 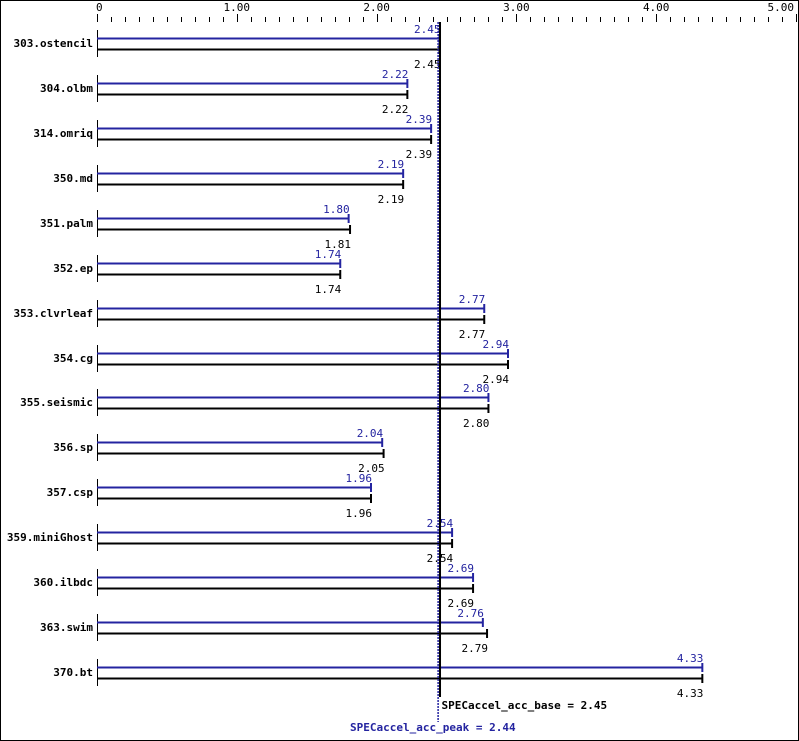 What do you see at coordinates (419, 154) in the screenshot?
I see `base-value-label: 2.39` at bounding box center [419, 154].